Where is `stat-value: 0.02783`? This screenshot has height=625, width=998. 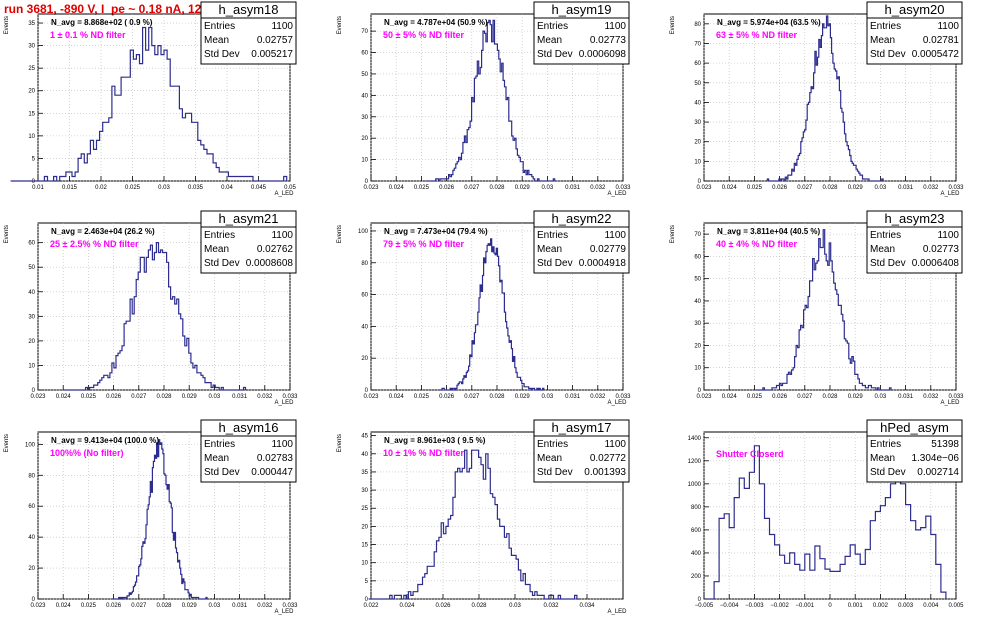
stat-value: 0.02783 is located at coordinates (275, 458).